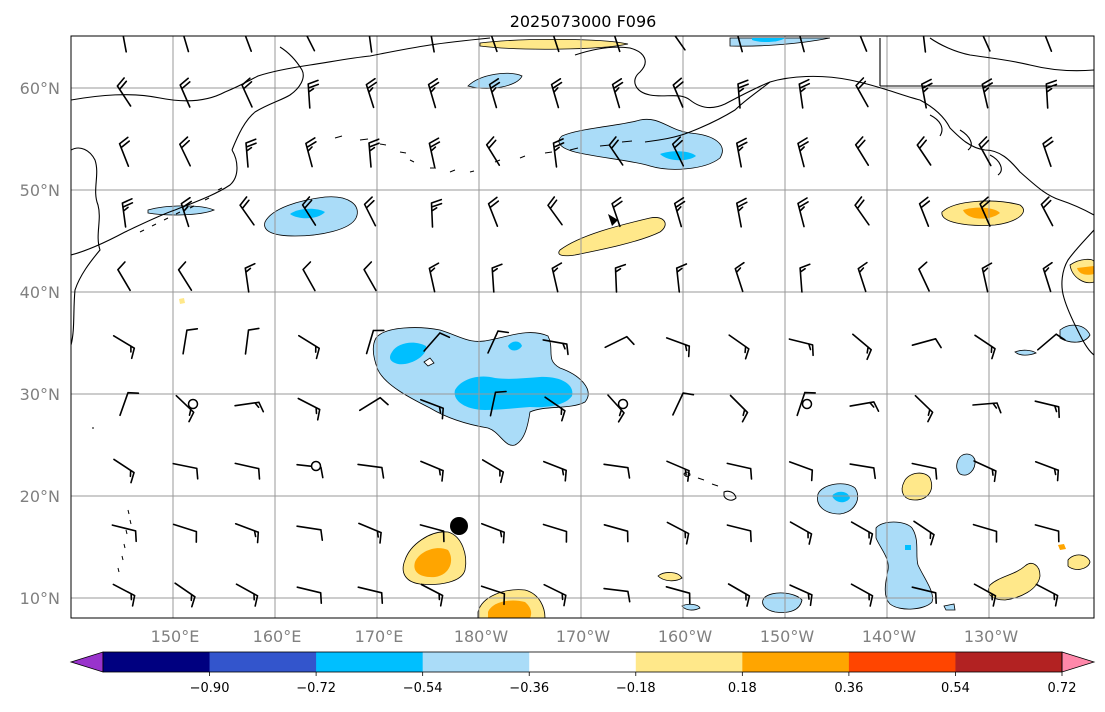 The height and width of the screenshot is (712, 1105). I want to click on coastline-alaska, so click(1006, 157).